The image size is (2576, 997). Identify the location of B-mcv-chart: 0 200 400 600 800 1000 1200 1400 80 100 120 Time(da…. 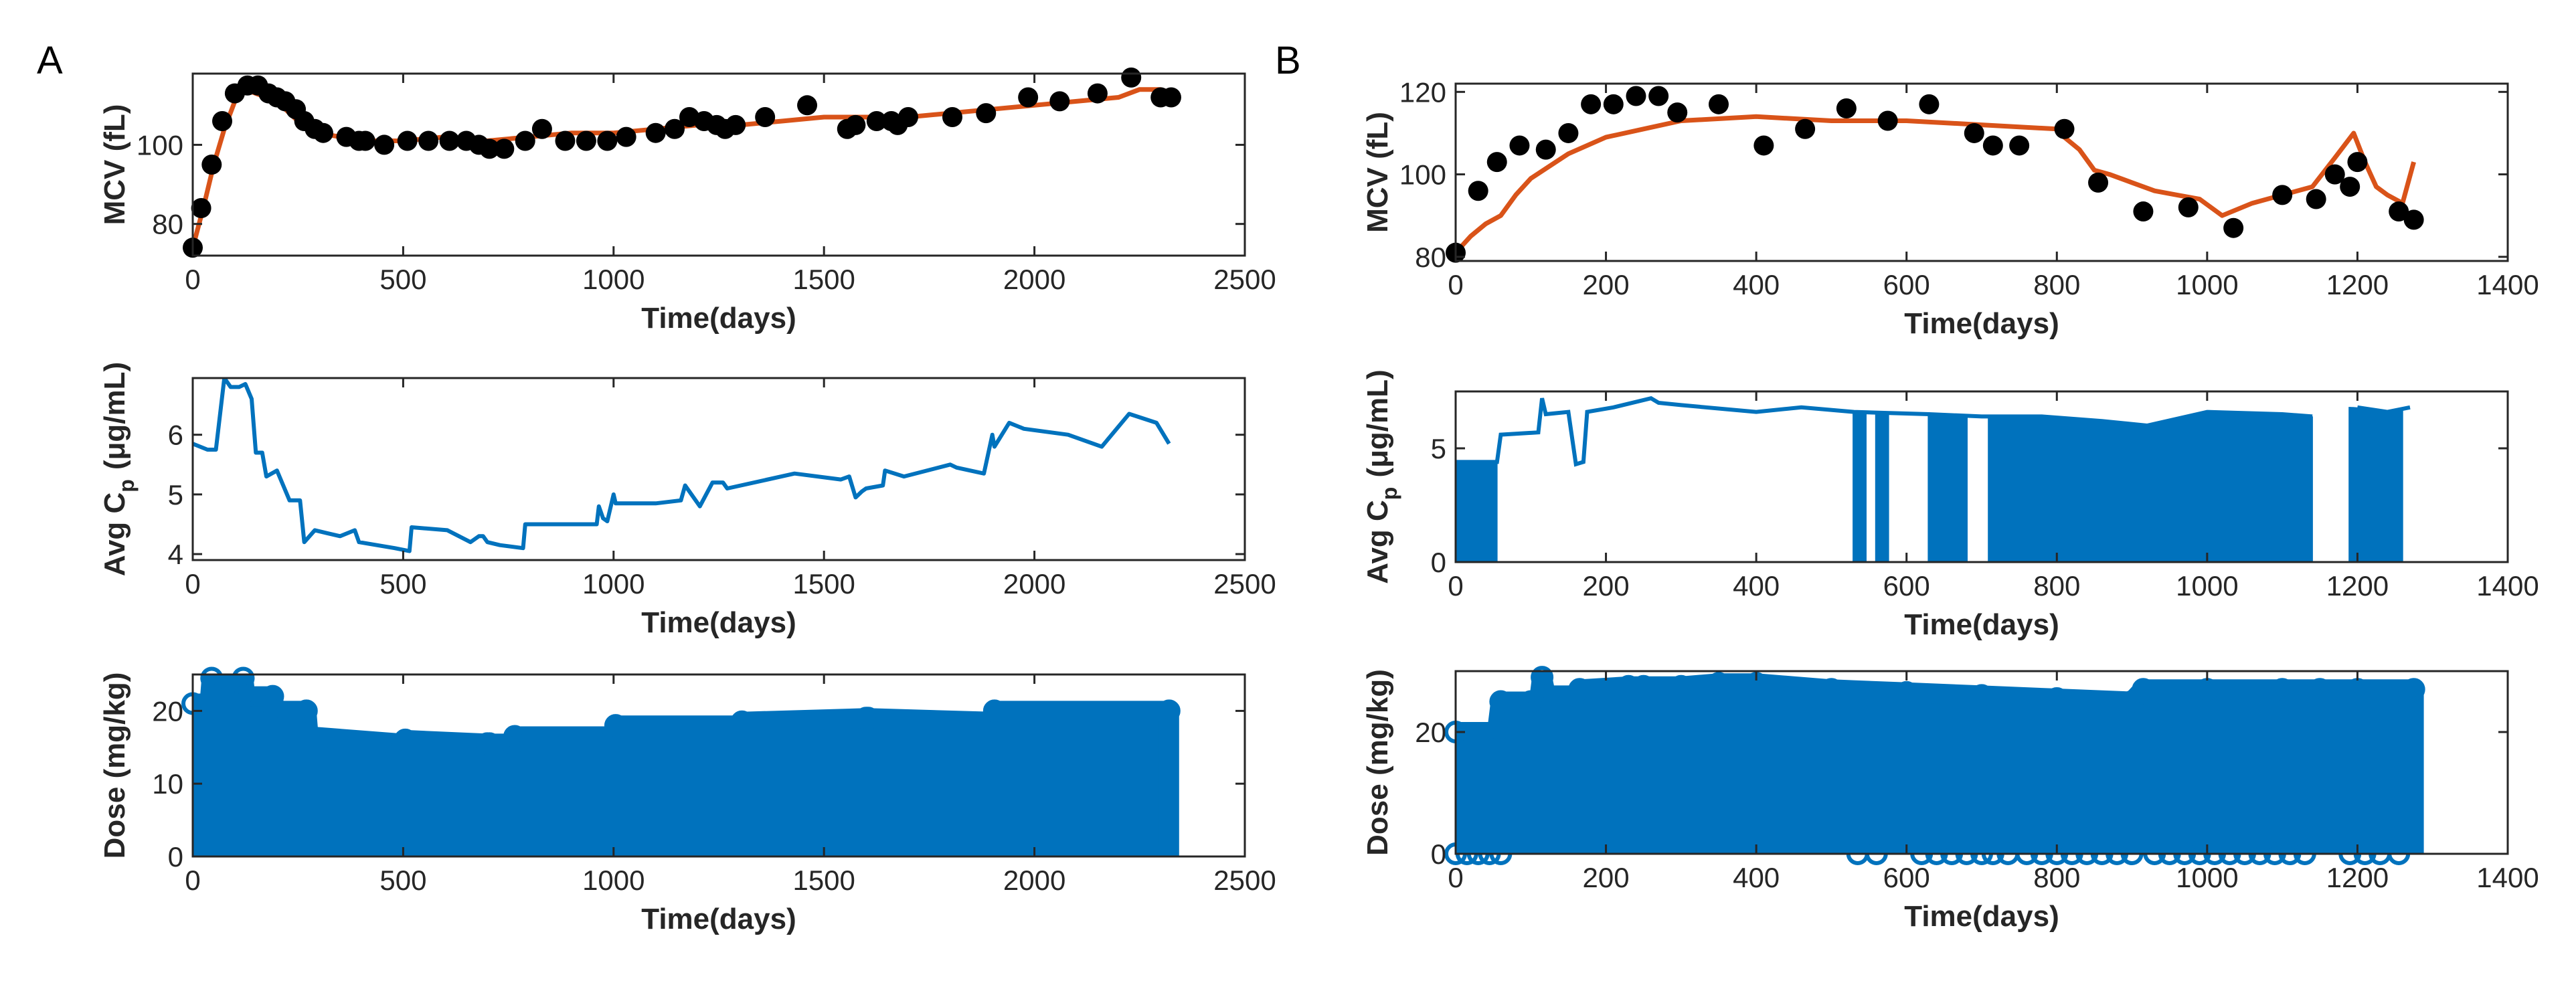
(1950, 208).